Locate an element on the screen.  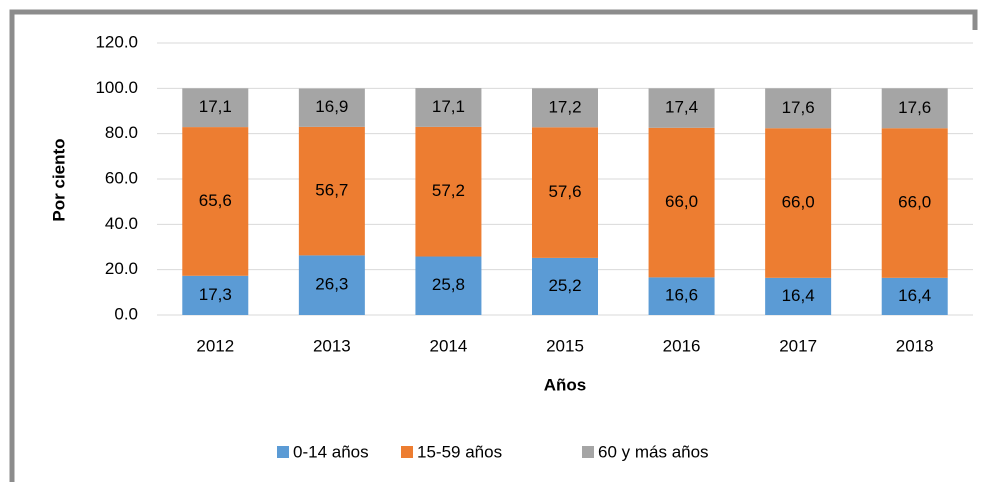
data-label: 57,2 is located at coordinates (448, 190).